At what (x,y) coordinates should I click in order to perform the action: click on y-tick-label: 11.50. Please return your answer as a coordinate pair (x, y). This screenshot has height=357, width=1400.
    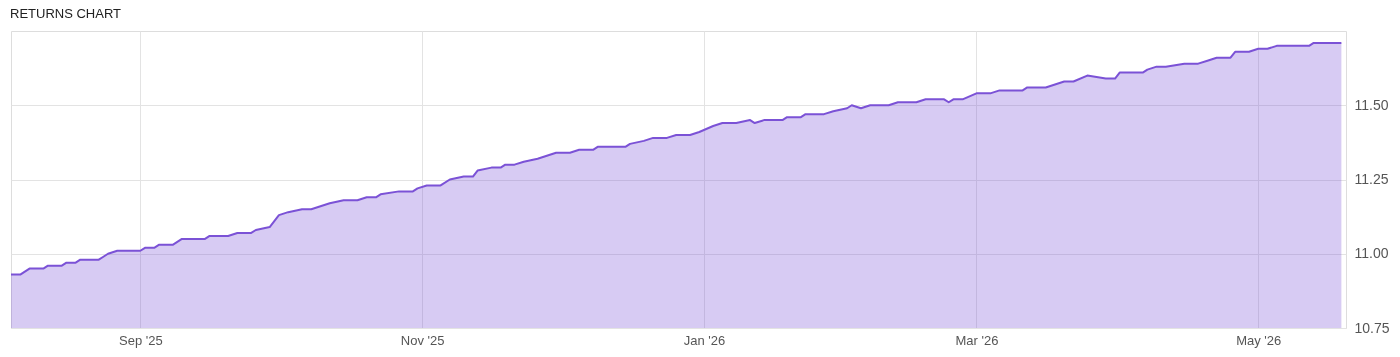
    Looking at the image, I should click on (1371, 104).